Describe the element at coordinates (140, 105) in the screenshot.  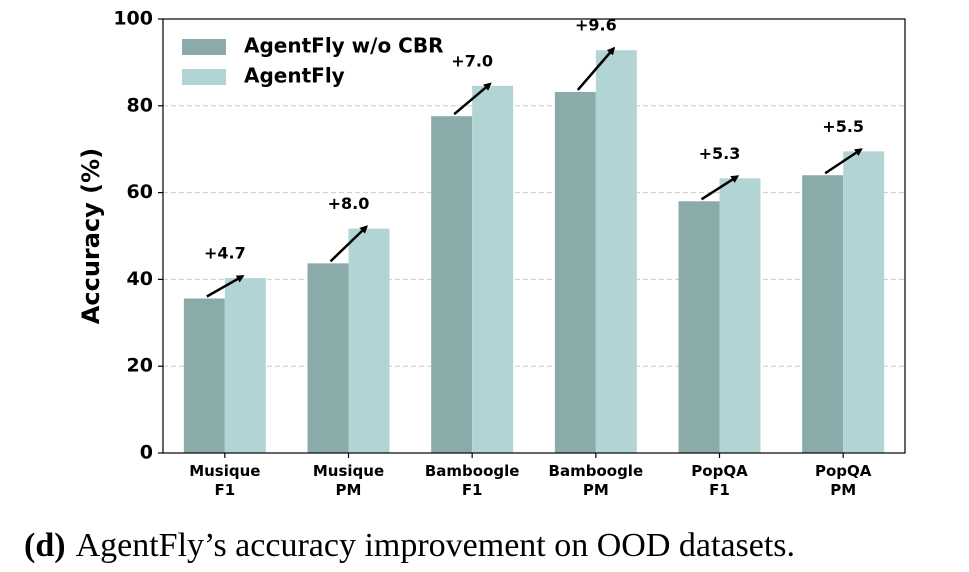
I see `y-tick-label: 80` at that location.